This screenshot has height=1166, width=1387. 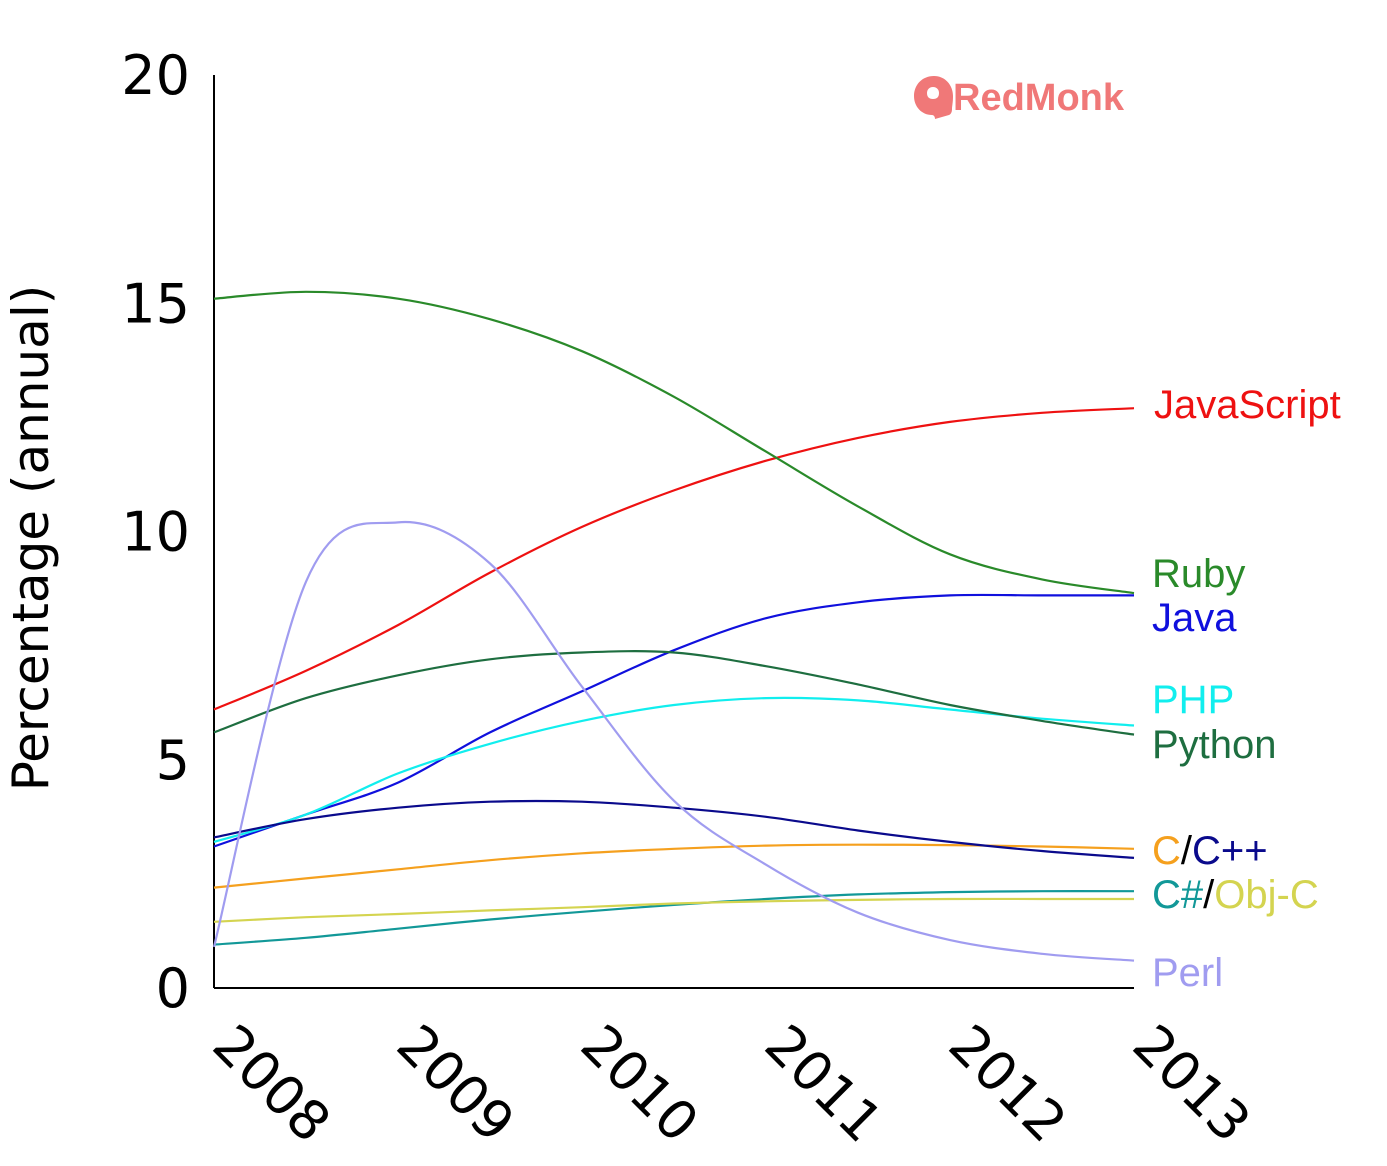 I want to click on x-tick-label: 2008, so click(x=272, y=1084).